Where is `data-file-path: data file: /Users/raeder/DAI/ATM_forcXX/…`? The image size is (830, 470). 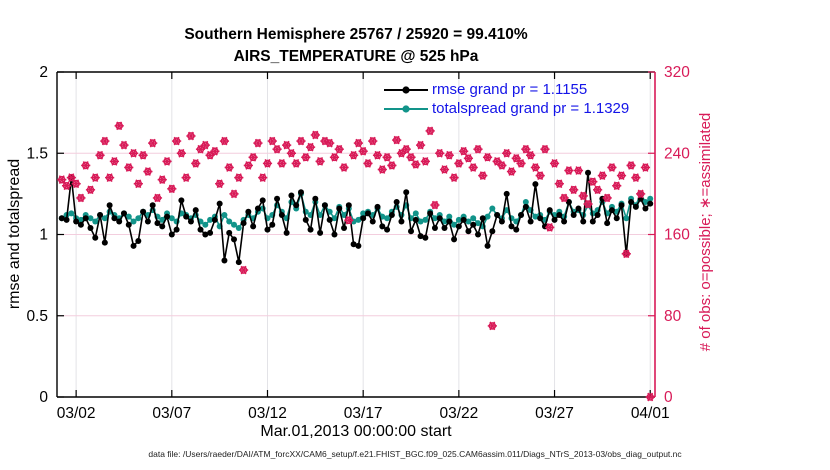
data-file-path: data file: /Users/raeder/DAI/ATM_forcXX/… is located at coordinates (415, 454).